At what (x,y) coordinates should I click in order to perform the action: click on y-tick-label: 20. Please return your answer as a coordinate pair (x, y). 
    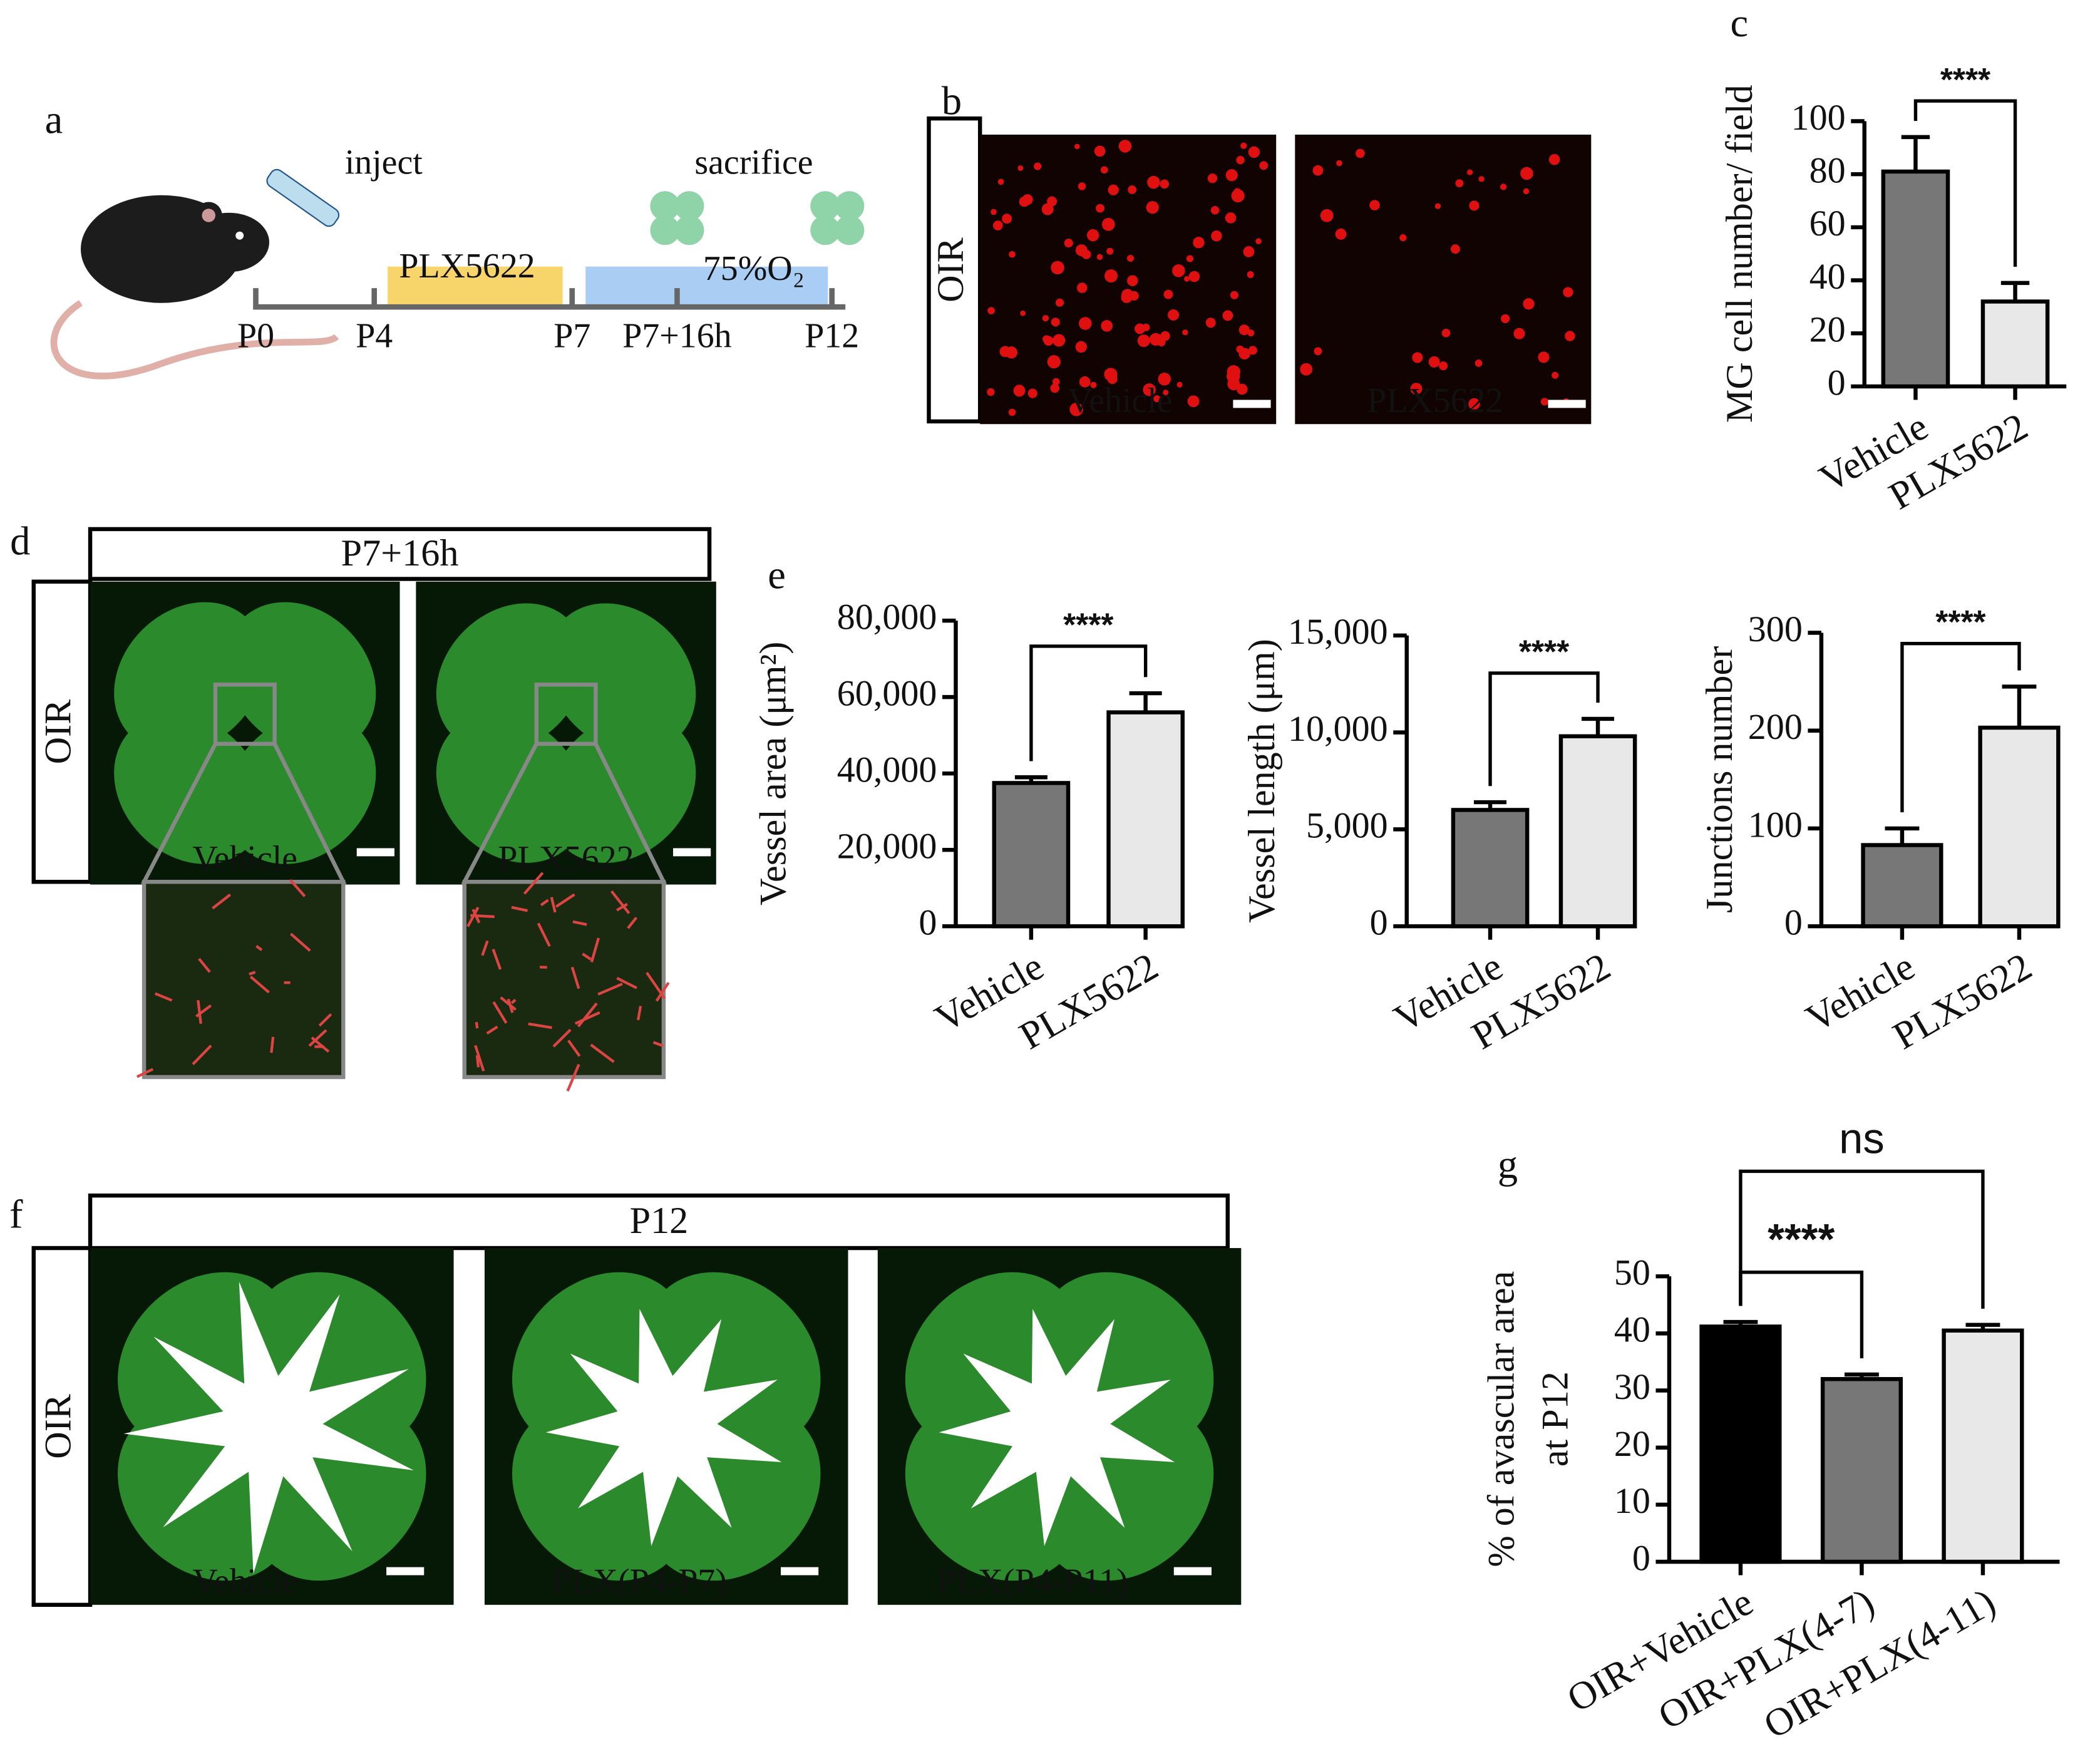
    Looking at the image, I should click on (1827, 329).